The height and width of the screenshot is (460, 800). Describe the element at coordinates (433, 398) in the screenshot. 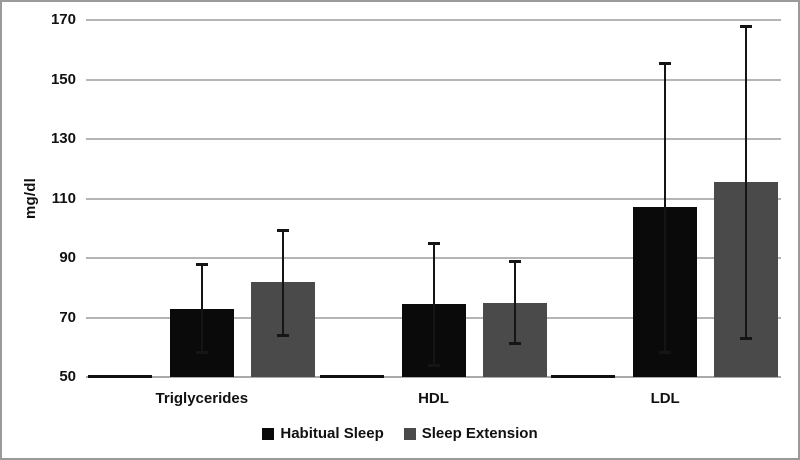

I see `x-category-label: HDL` at that location.